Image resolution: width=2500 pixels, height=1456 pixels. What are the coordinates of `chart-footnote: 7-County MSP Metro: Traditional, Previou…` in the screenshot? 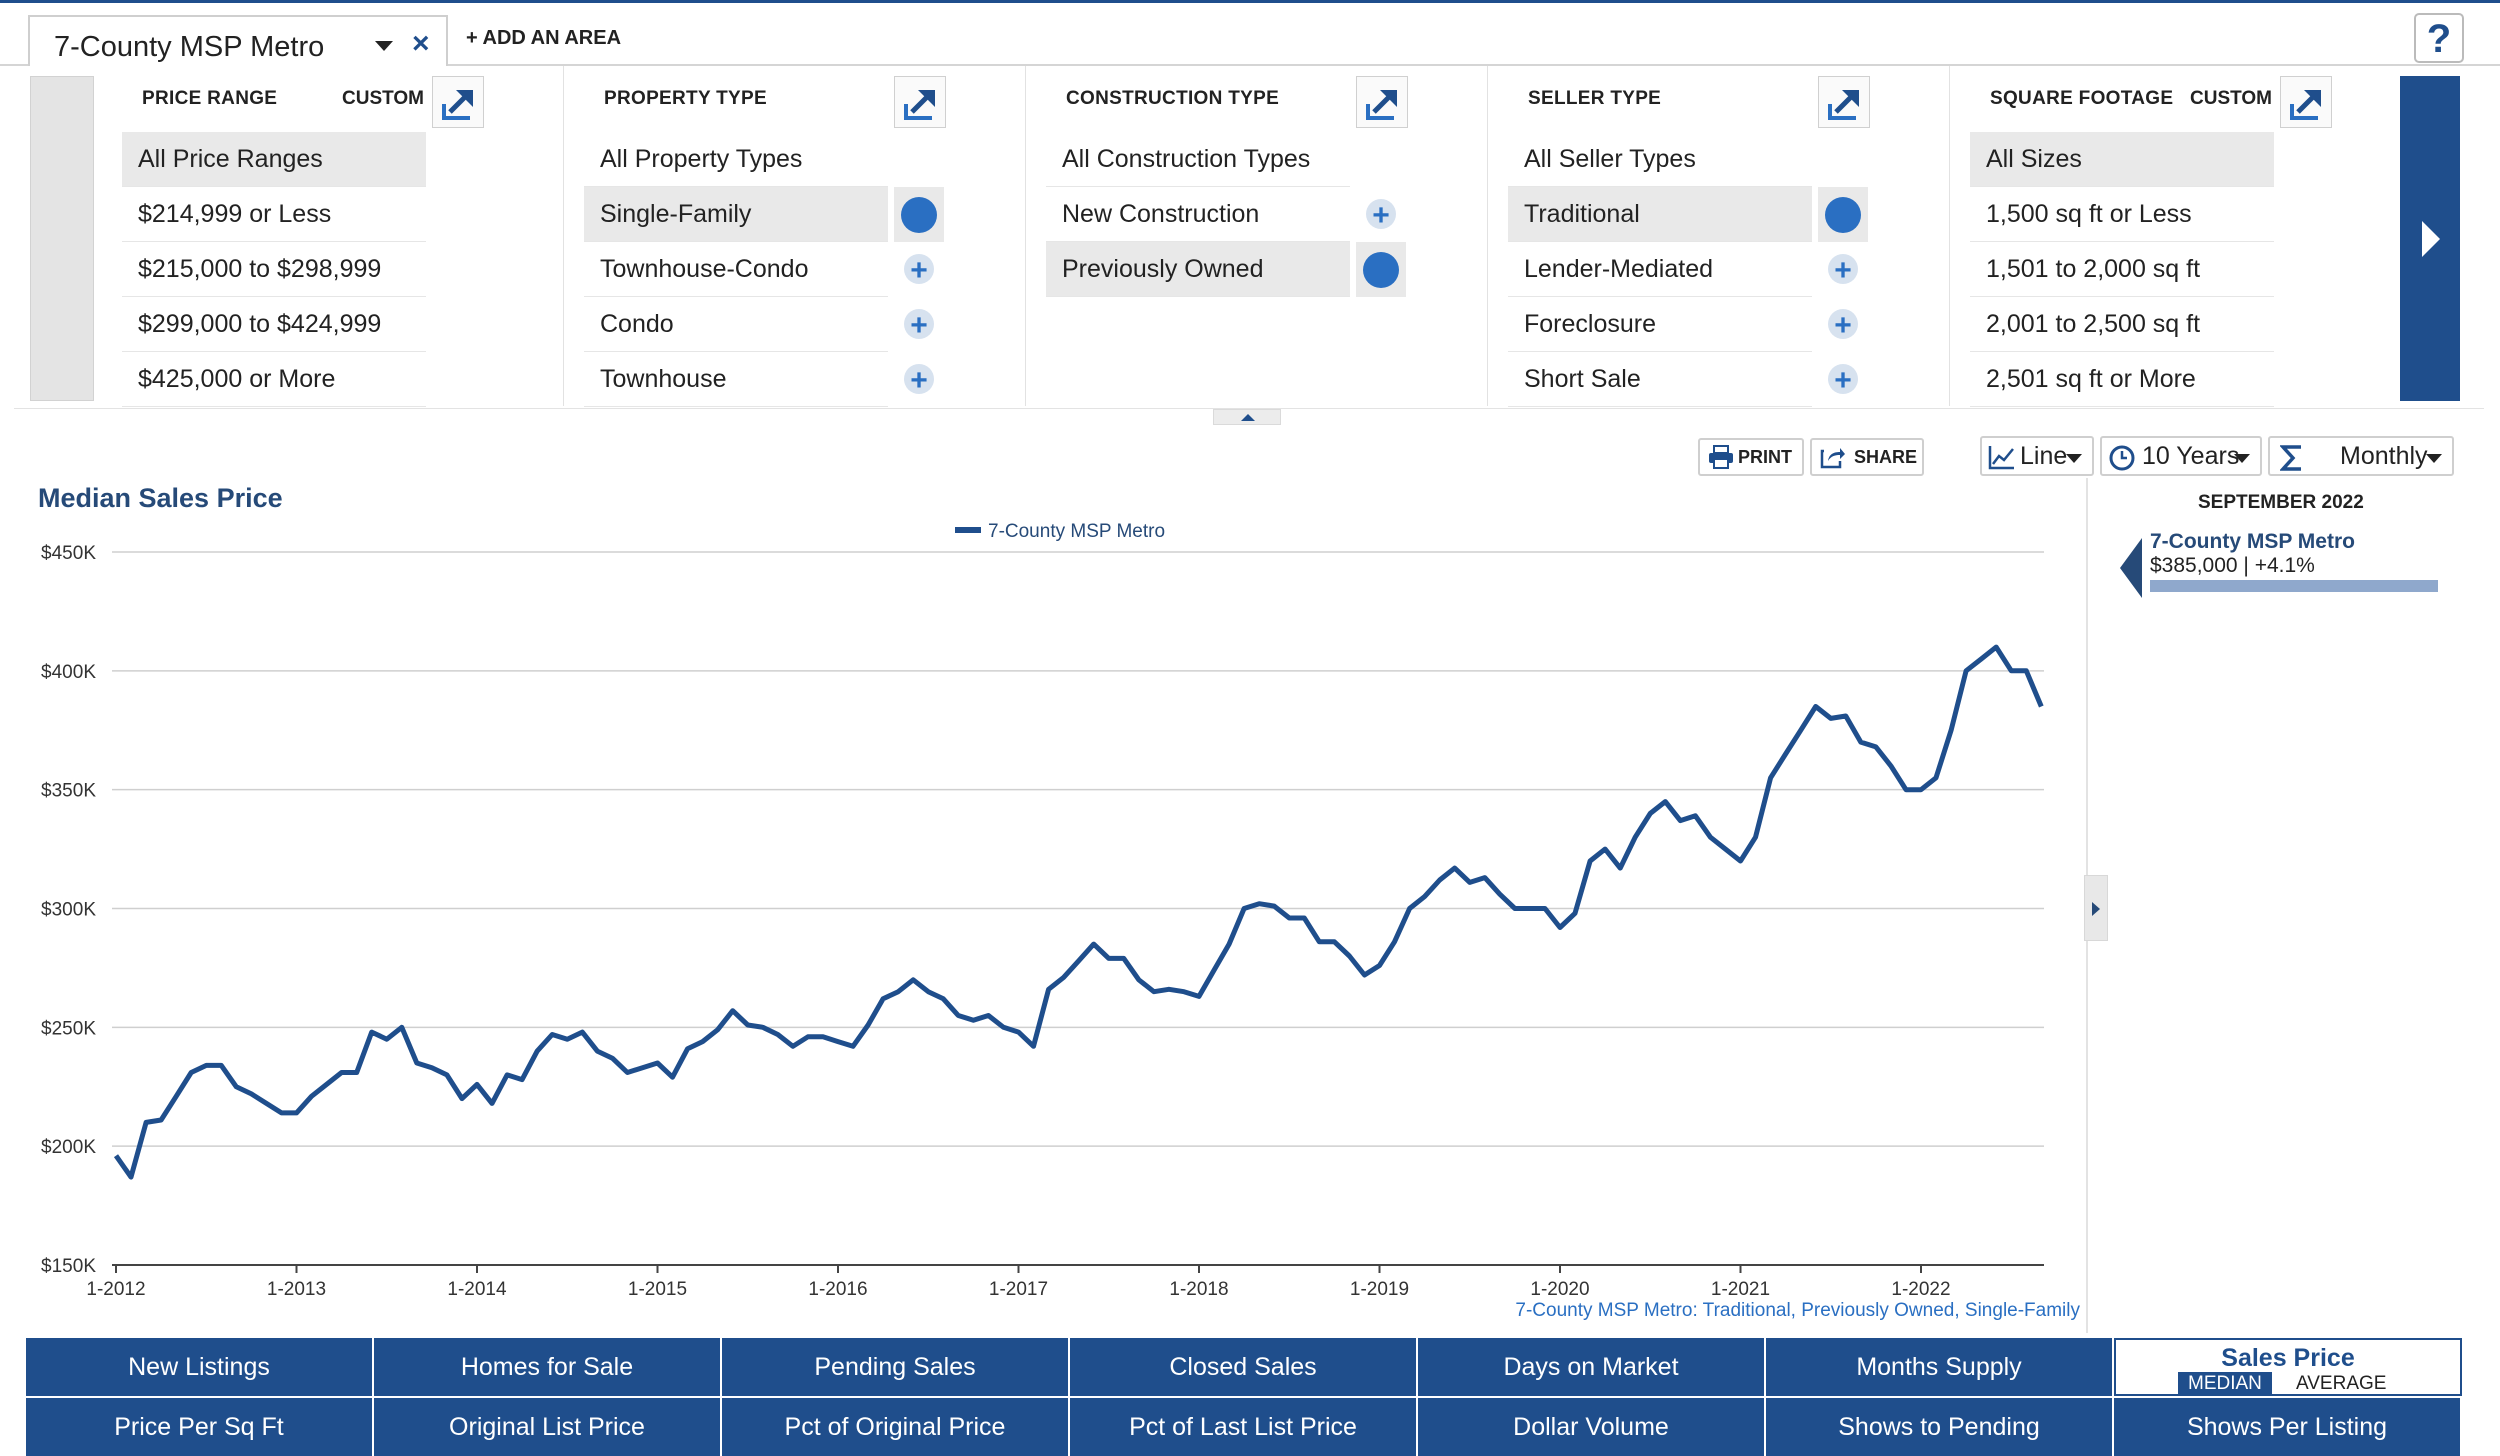 It's located at (1797, 1310).